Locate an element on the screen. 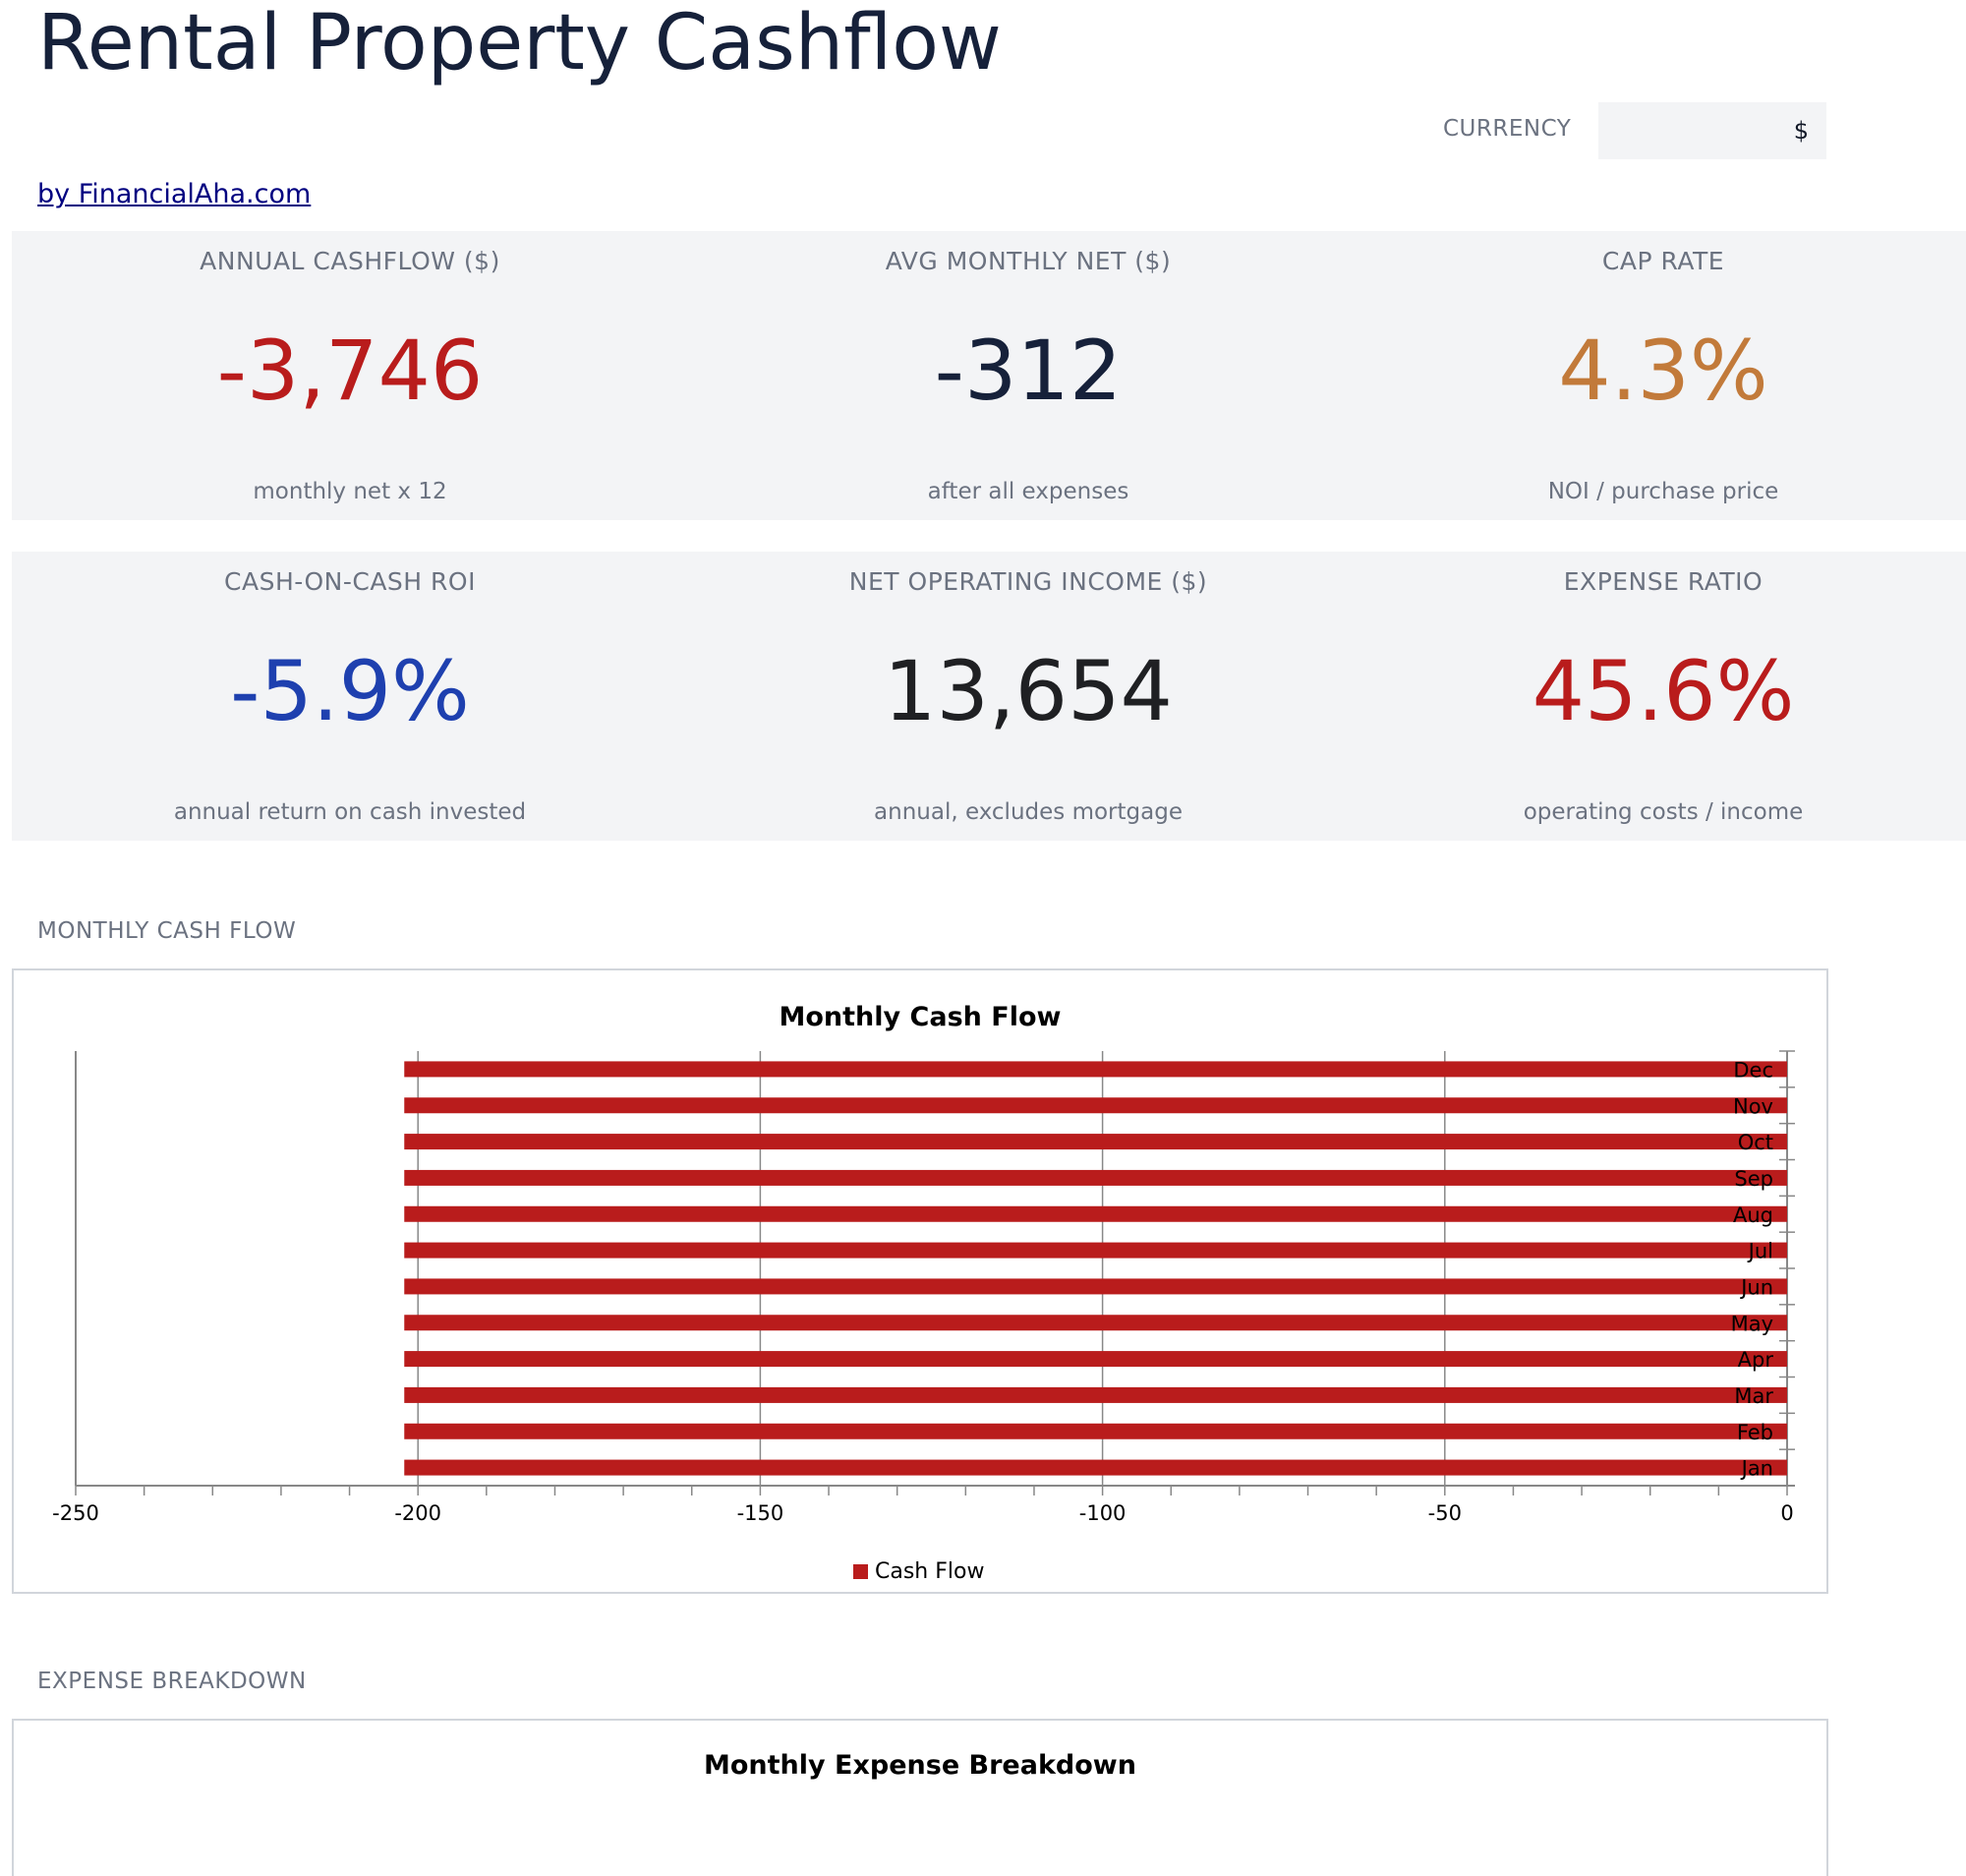  kpi-value: -312 is located at coordinates (1029, 370).